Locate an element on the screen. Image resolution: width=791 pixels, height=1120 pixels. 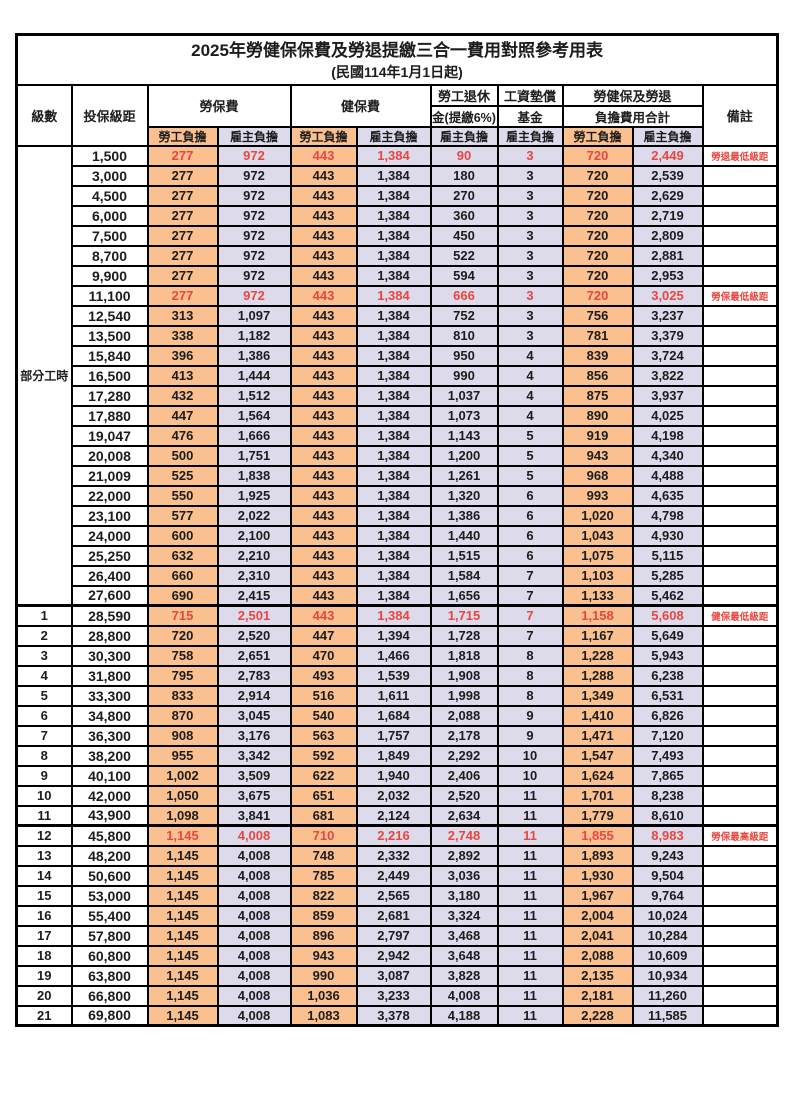
total-worker-cell: 756 is located at coordinates (597, 315).